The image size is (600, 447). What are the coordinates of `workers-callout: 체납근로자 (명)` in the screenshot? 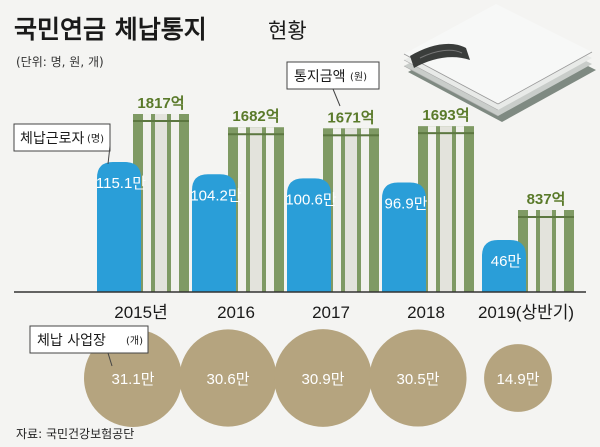 It's located at (62, 144).